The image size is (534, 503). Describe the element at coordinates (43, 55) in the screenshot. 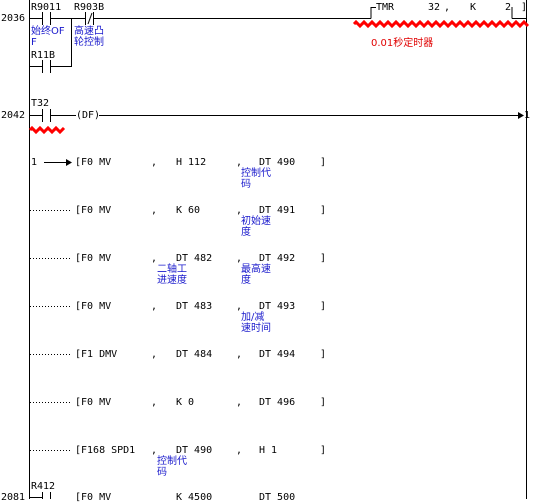

I see `contact-label: R11B` at that location.